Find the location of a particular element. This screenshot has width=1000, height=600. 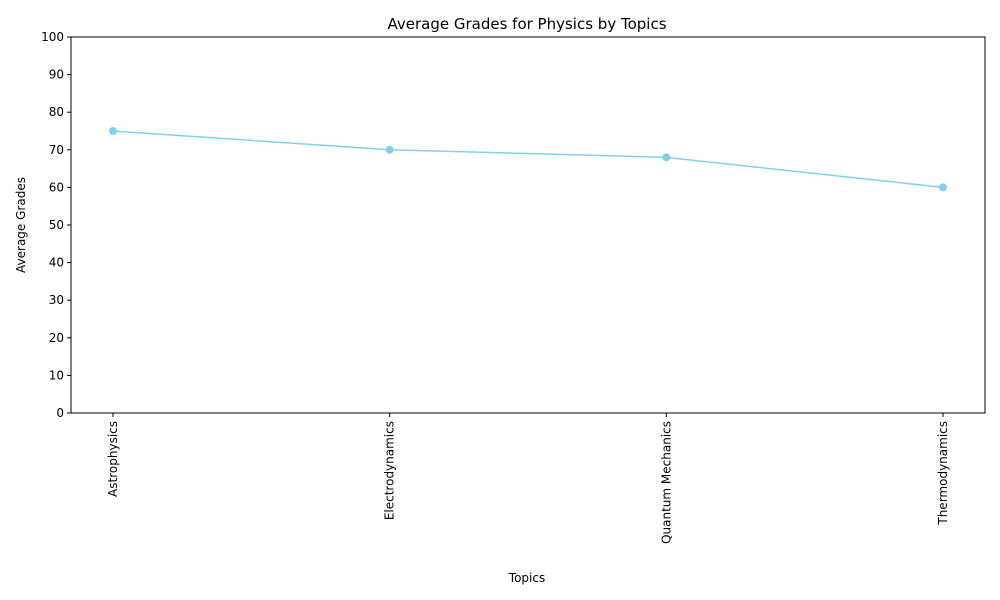

y-tick-label: 100 is located at coordinates (52, 37).